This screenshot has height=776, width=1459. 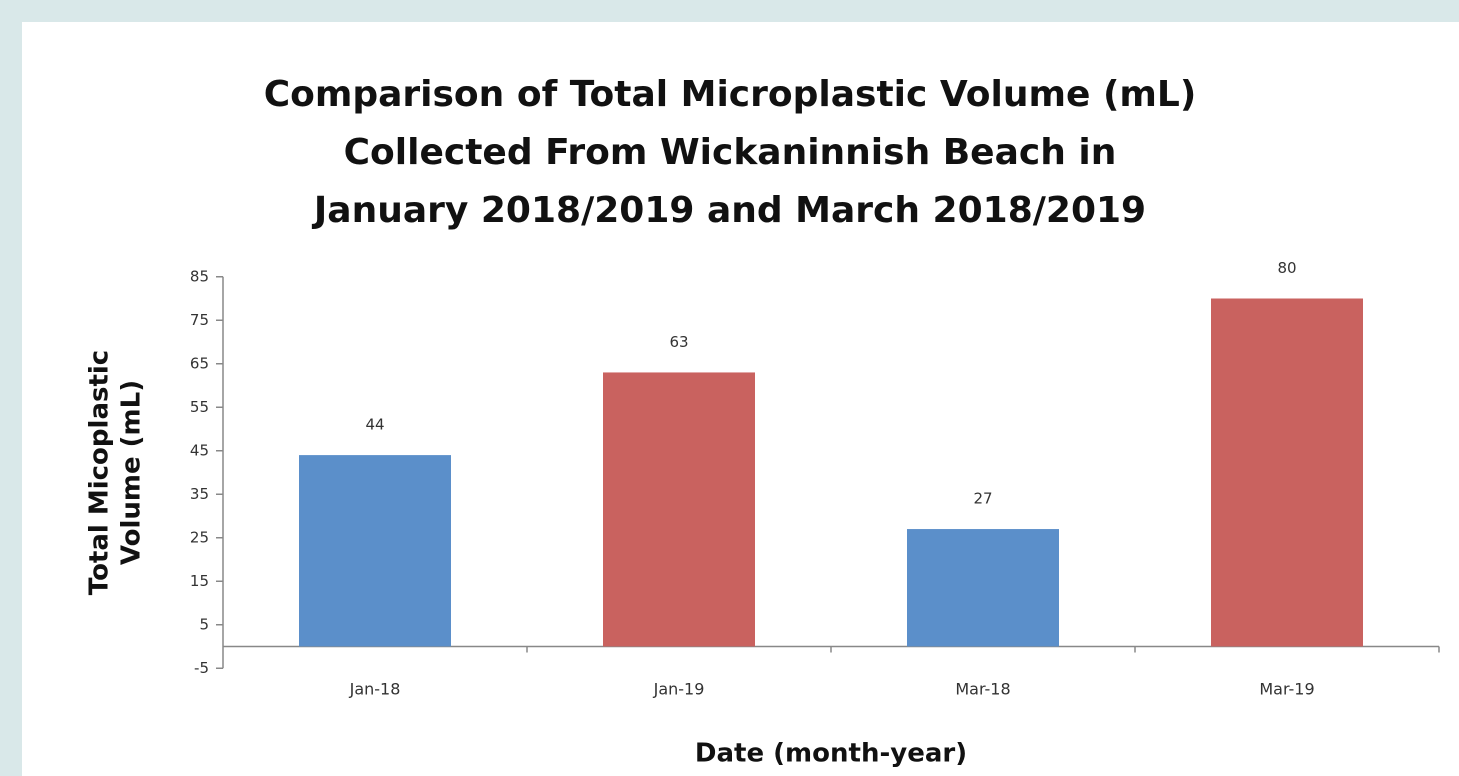 What do you see at coordinates (199, 581) in the screenshot?
I see `y-tick-label: 15` at bounding box center [199, 581].